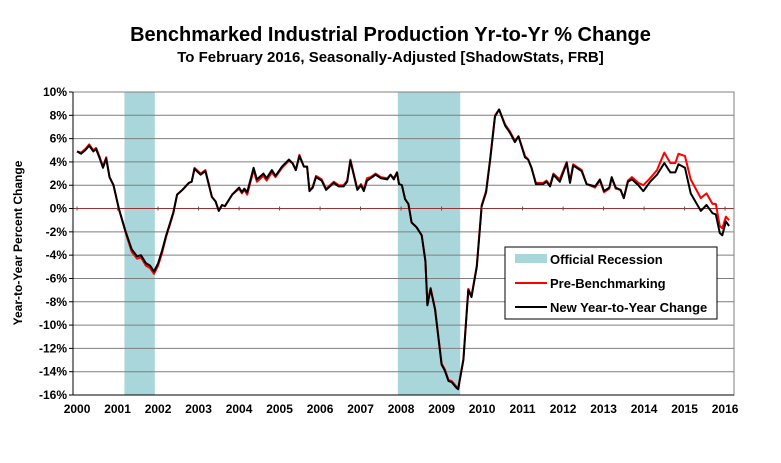  What do you see at coordinates (158, 409) in the screenshot?
I see `x-tick-label: 2002` at bounding box center [158, 409].